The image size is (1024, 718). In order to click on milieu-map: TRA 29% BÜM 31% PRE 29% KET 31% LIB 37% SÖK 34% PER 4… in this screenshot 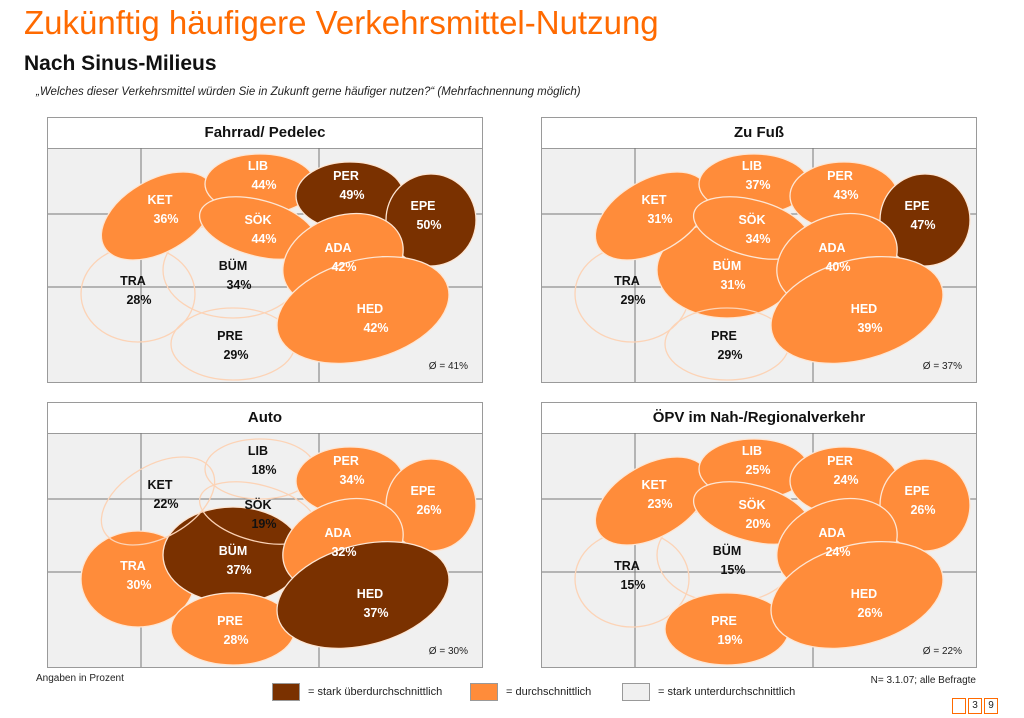, I will do `click(759, 265)`.